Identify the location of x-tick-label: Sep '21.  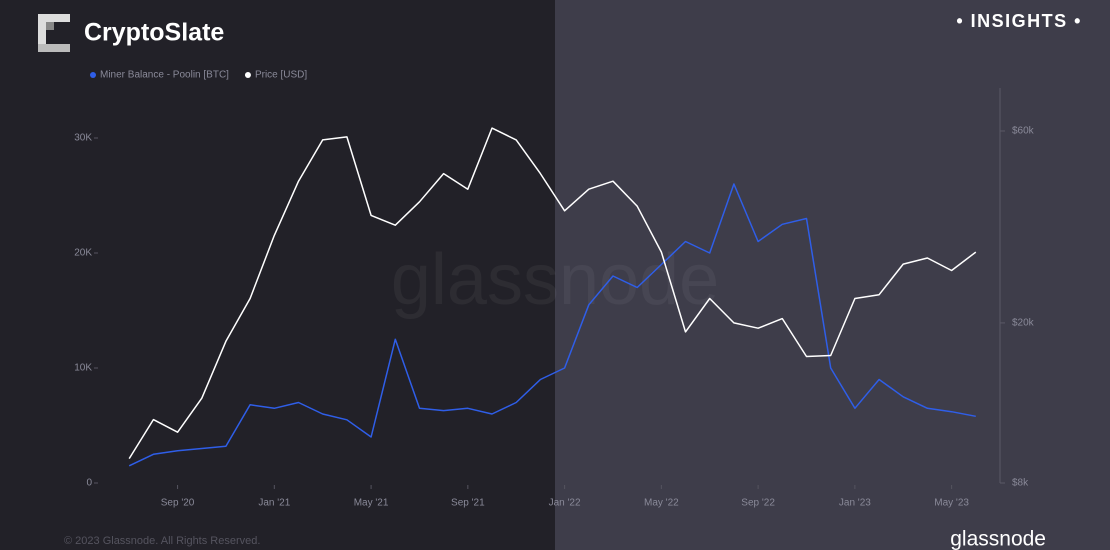
(468, 503).